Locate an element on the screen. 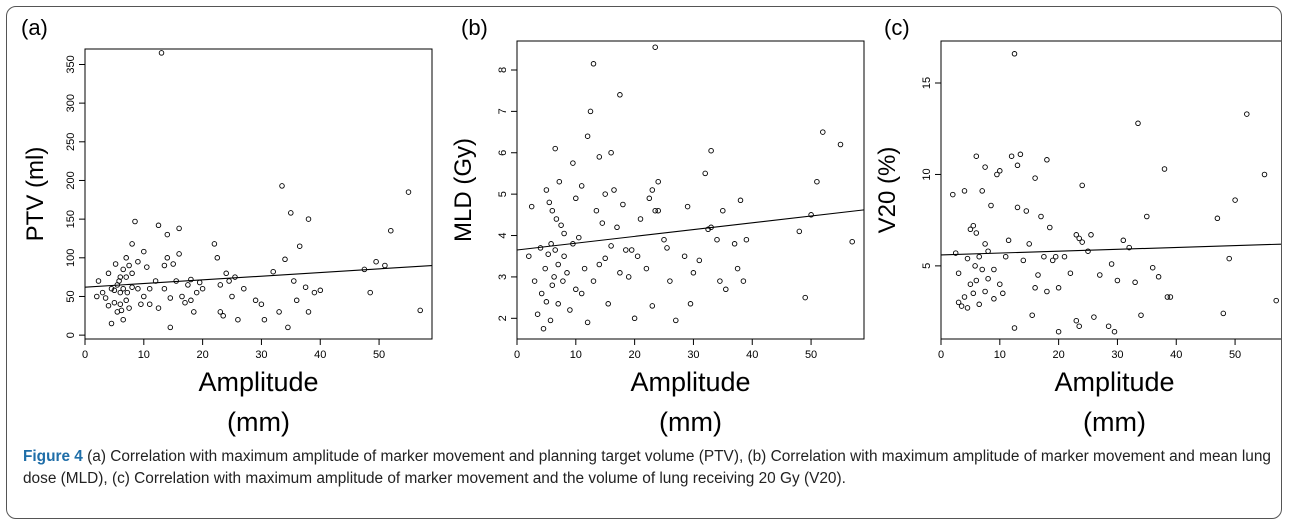 This screenshot has height=525, width=1290. x-tick-label: 30 is located at coordinates (1117, 355).